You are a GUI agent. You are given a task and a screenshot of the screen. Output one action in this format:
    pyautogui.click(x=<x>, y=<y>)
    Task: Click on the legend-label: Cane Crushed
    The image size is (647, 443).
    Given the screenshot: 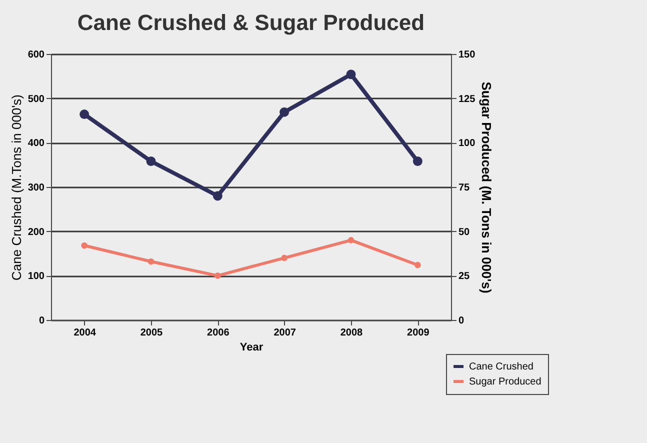 What is the action you would take?
    pyautogui.click(x=501, y=367)
    